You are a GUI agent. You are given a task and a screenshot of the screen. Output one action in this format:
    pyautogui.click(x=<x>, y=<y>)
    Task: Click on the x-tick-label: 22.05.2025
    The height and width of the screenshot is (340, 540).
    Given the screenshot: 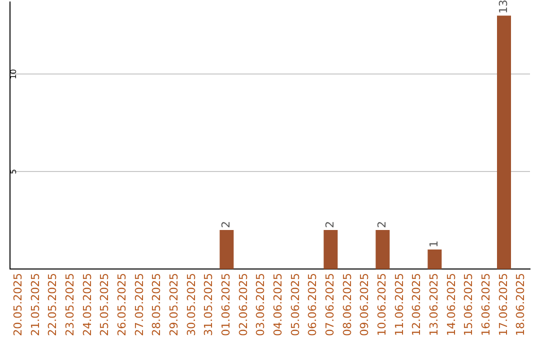 What is the action you would take?
    pyautogui.click(x=53, y=304)
    